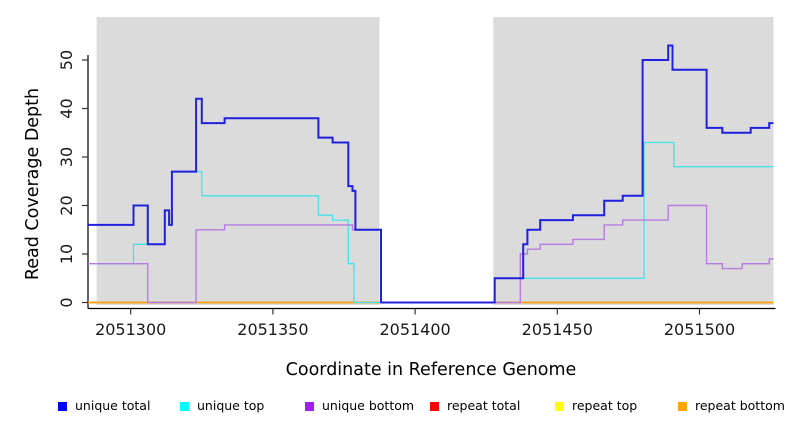 The height and width of the screenshot is (432, 792). What do you see at coordinates (66, 108) in the screenshot?
I see `y-tick-label: 40` at bounding box center [66, 108].